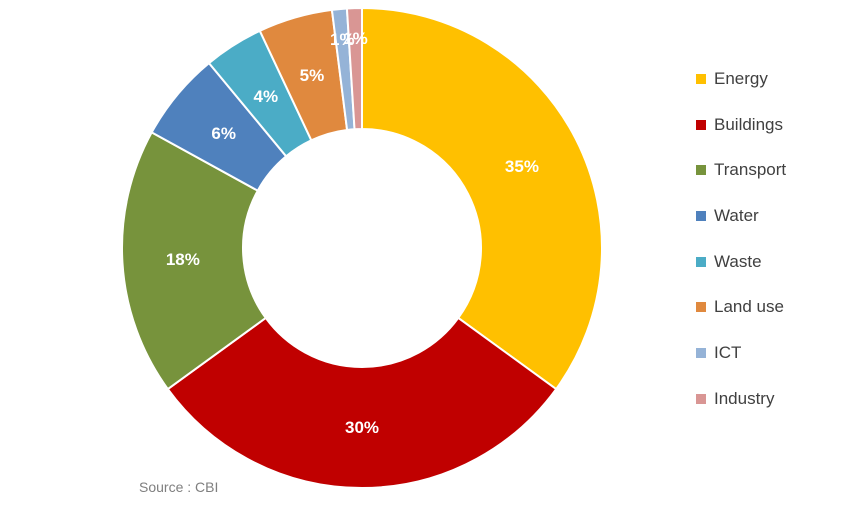  I want to click on legend-label: Energy, so click(741, 78).